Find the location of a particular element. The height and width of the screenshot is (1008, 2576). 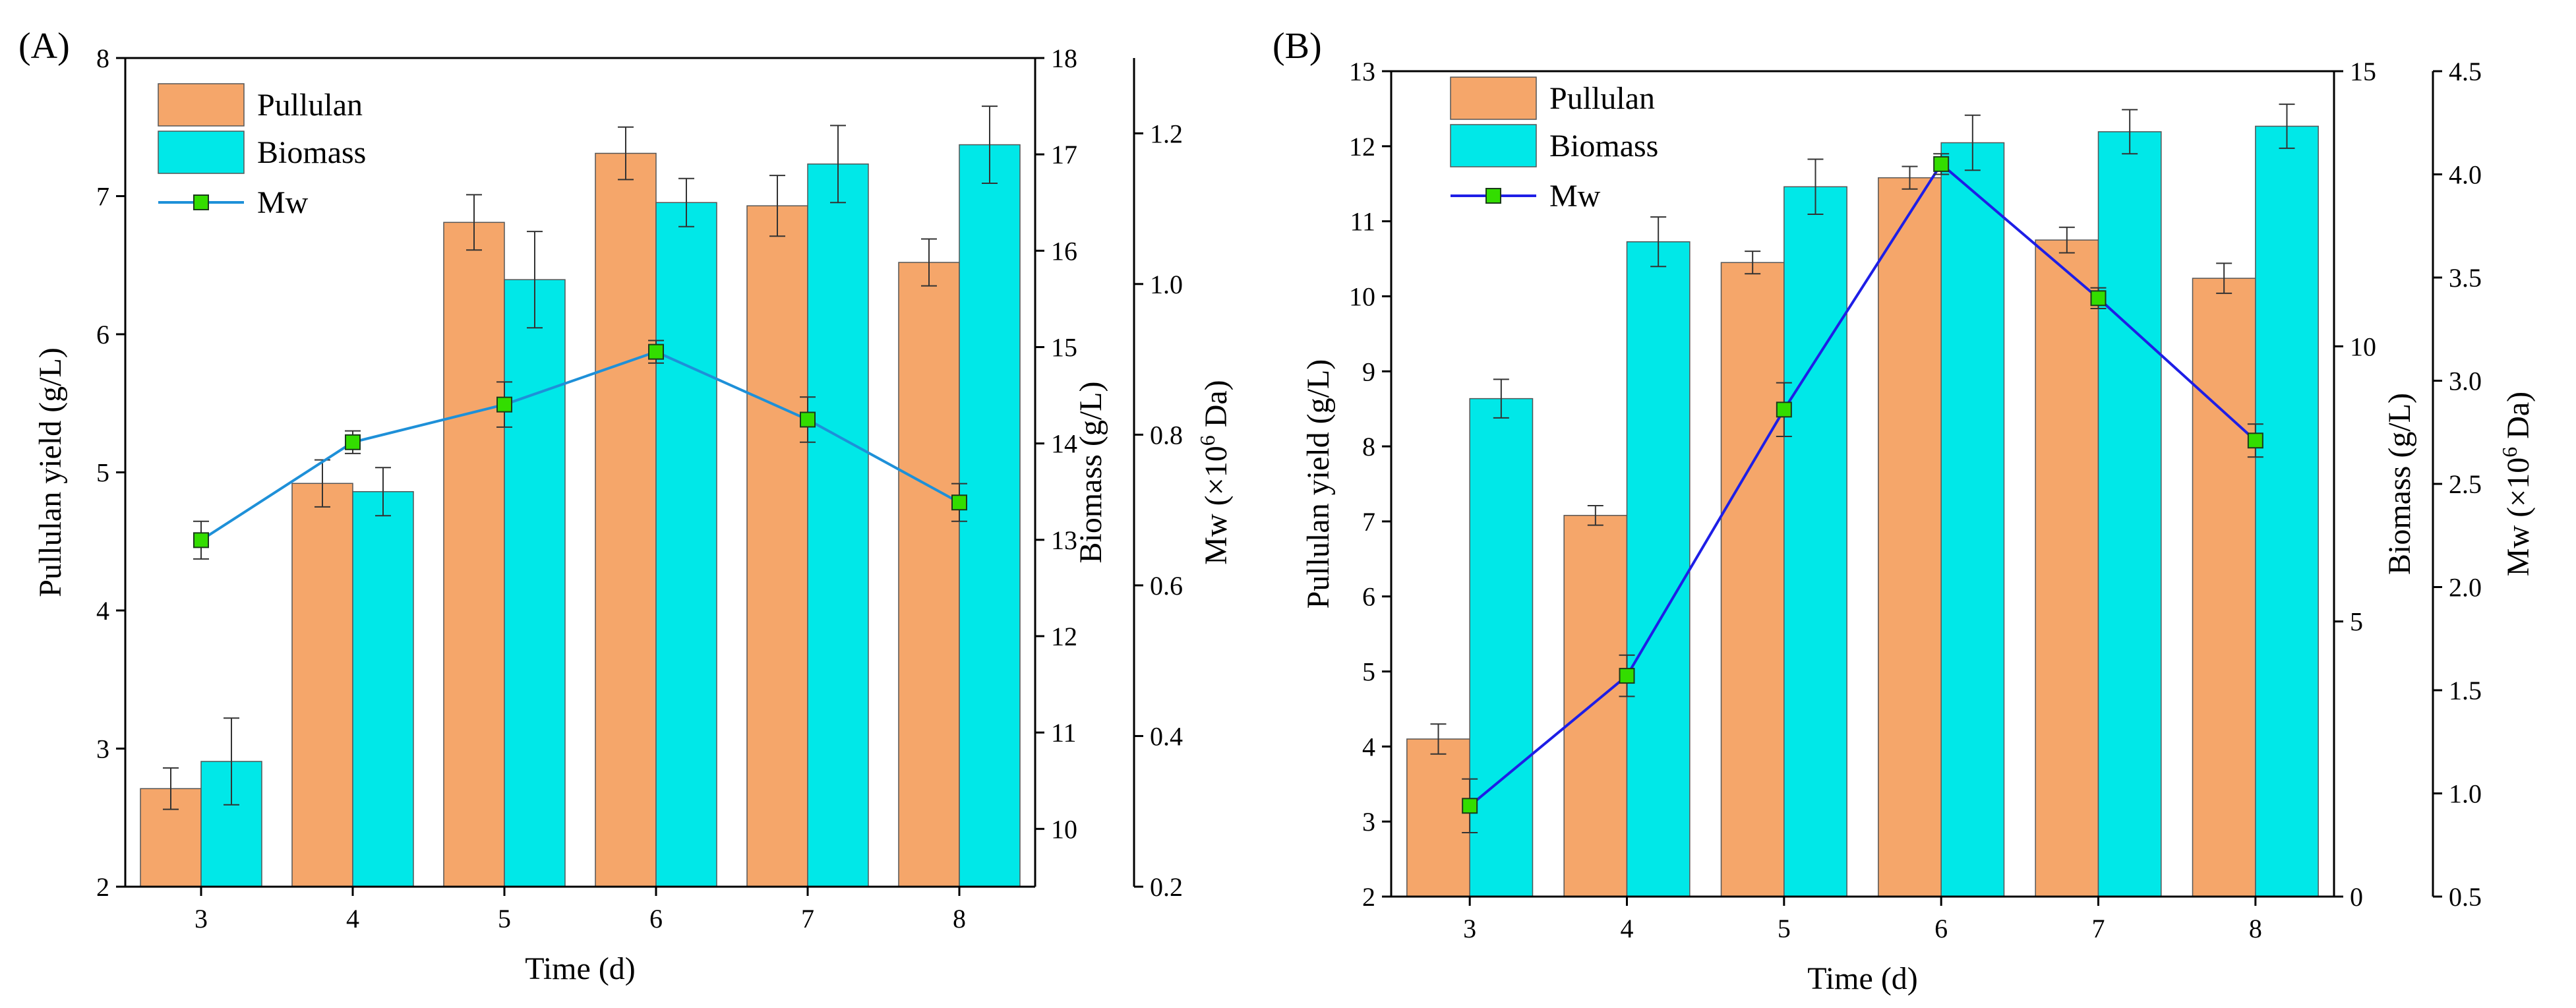

left-tick-label: 10 is located at coordinates (1362, 296).